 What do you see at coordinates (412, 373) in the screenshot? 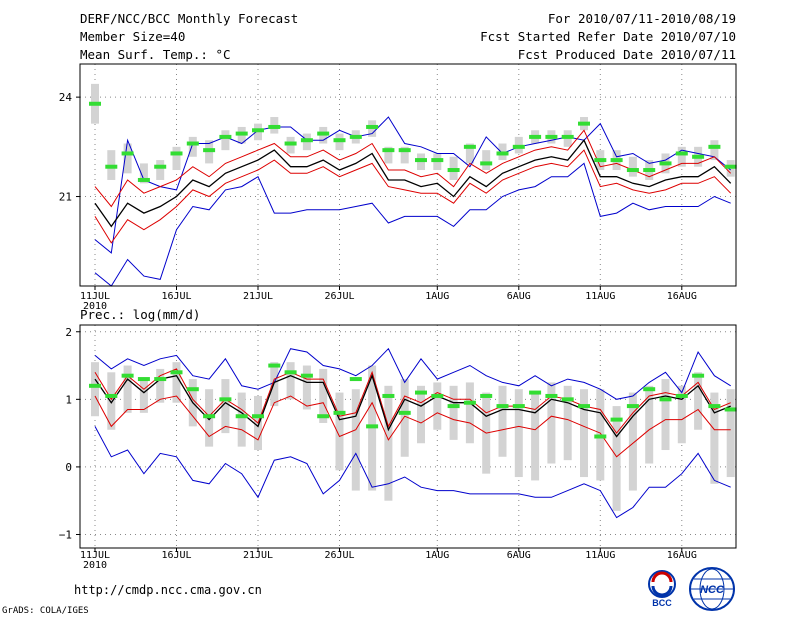
I see `max-line` at bounding box center [412, 373].